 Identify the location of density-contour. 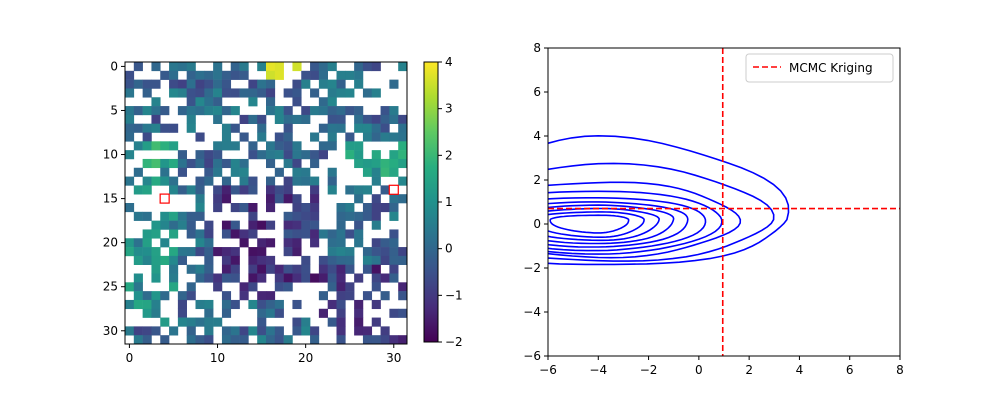
(611, 224).